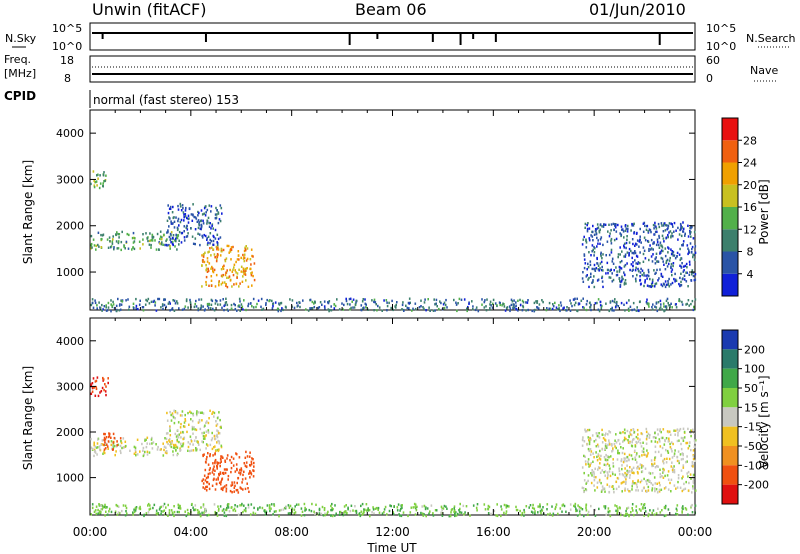 Image resolution: width=800 pixels, height=554 pixels. I want to click on power-colorbar-segment, so click(730, 173).